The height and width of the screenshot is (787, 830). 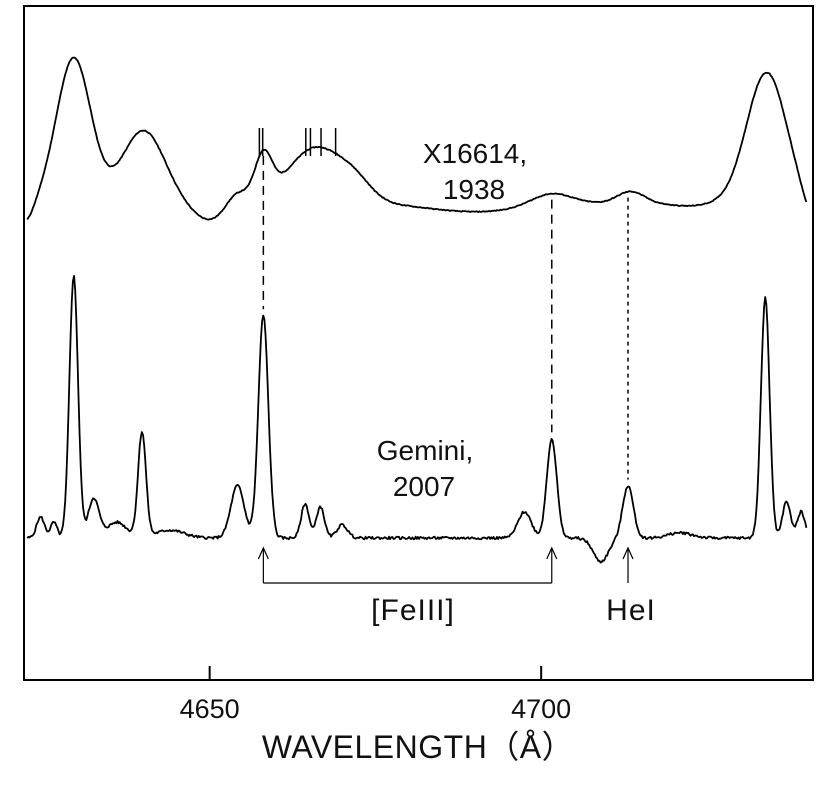 I want to click on x-tick-label: 4650, so click(x=210, y=709).